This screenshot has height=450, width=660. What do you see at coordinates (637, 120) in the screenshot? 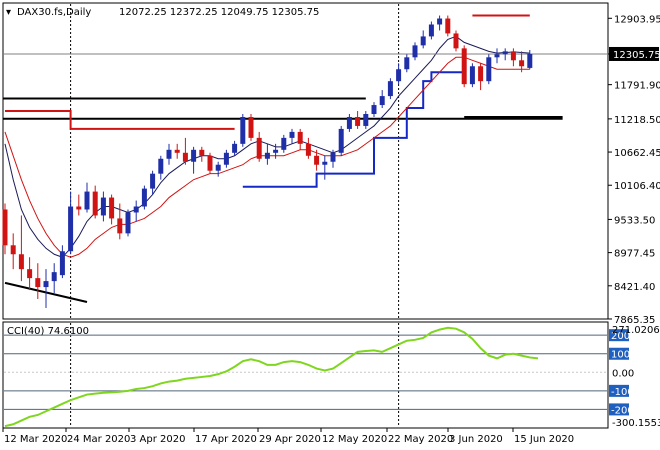
I see `price-tick-label: 11218.50` at bounding box center [637, 120].